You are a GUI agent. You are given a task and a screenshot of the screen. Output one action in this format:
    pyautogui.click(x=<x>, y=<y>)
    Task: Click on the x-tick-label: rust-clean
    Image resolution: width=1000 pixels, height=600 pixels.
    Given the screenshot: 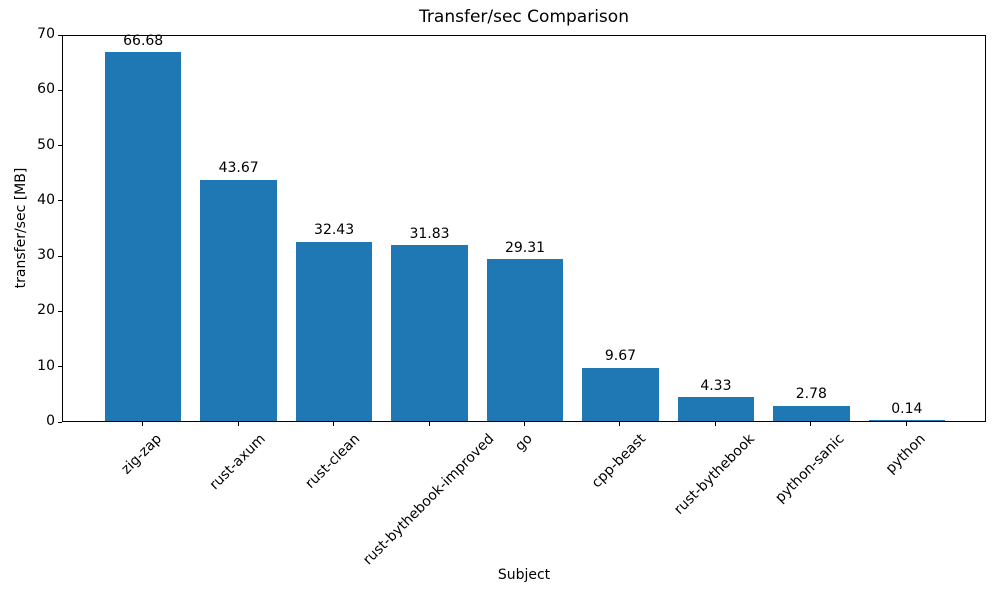 What is the action you would take?
    pyautogui.click(x=333, y=461)
    